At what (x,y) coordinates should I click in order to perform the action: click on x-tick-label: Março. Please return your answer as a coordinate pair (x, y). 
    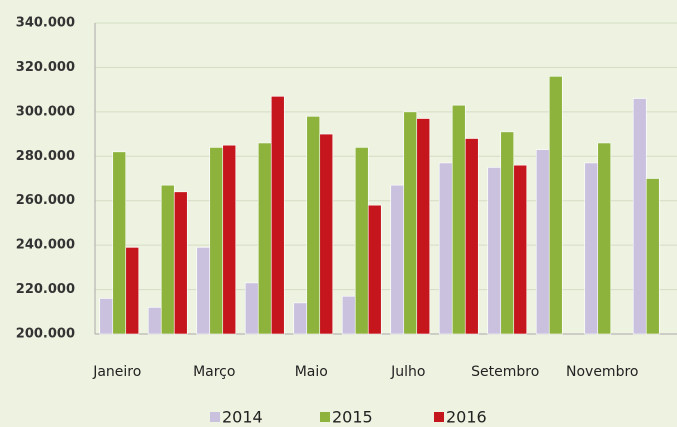
    Looking at the image, I should click on (214, 372).